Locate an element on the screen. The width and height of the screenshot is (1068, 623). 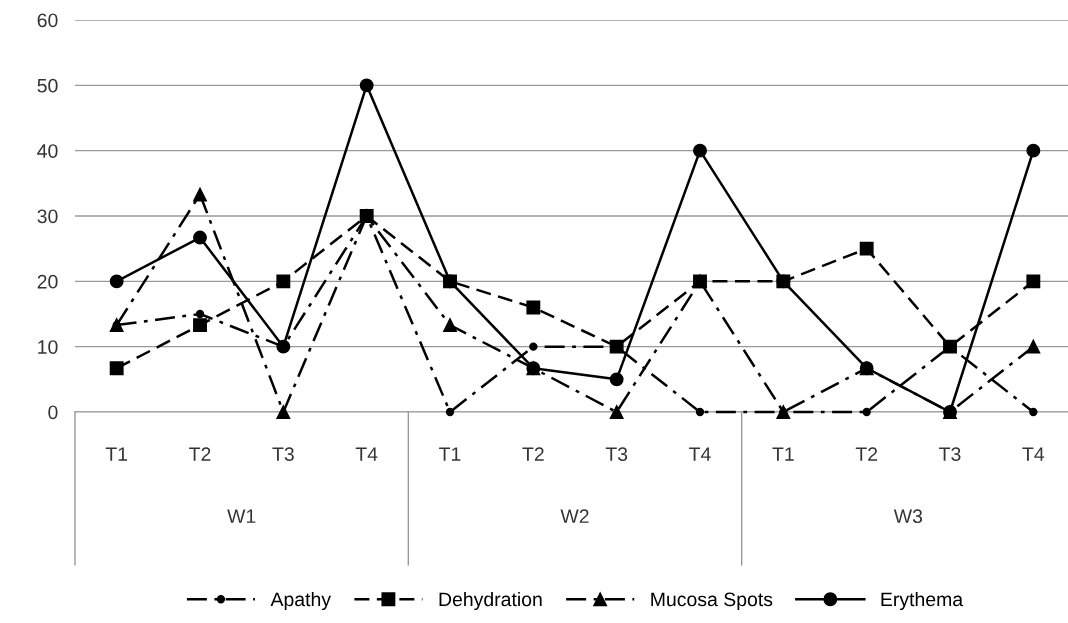
text: W1 is located at coordinates (241, 516).